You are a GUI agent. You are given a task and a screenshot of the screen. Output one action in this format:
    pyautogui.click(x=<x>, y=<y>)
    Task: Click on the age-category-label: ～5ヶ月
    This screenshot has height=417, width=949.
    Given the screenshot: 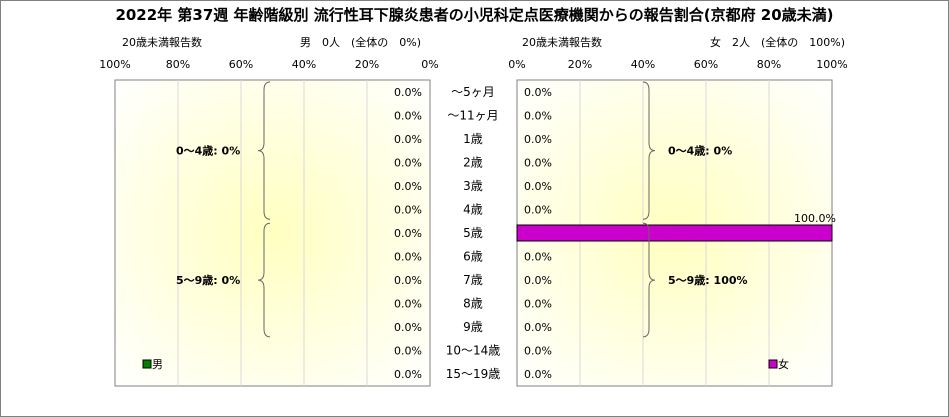 What is the action you would take?
    pyautogui.click(x=473, y=92)
    